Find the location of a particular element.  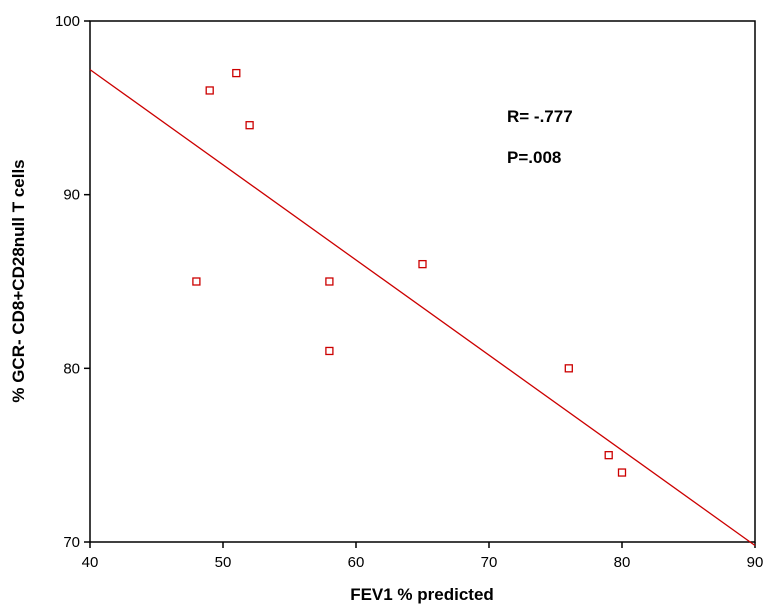

y-tick-label: 100 is located at coordinates (67, 21).